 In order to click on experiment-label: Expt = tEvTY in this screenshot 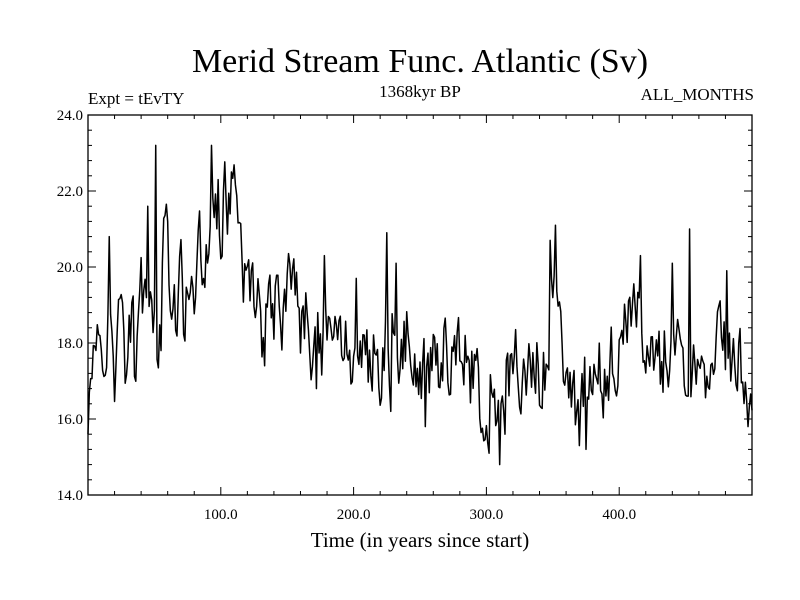, I will do `click(136, 98)`.